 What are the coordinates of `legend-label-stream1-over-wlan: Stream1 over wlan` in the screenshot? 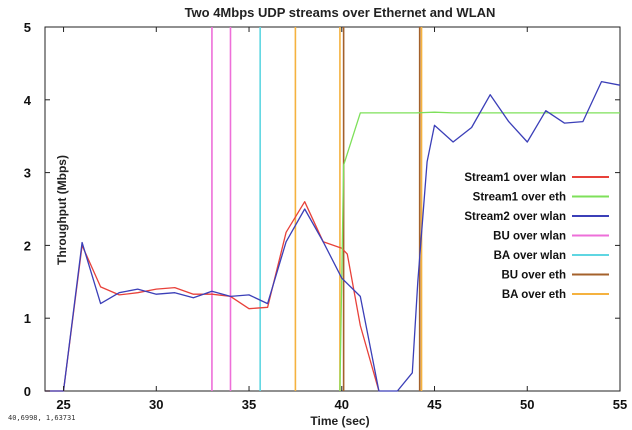 It's located at (515, 178).